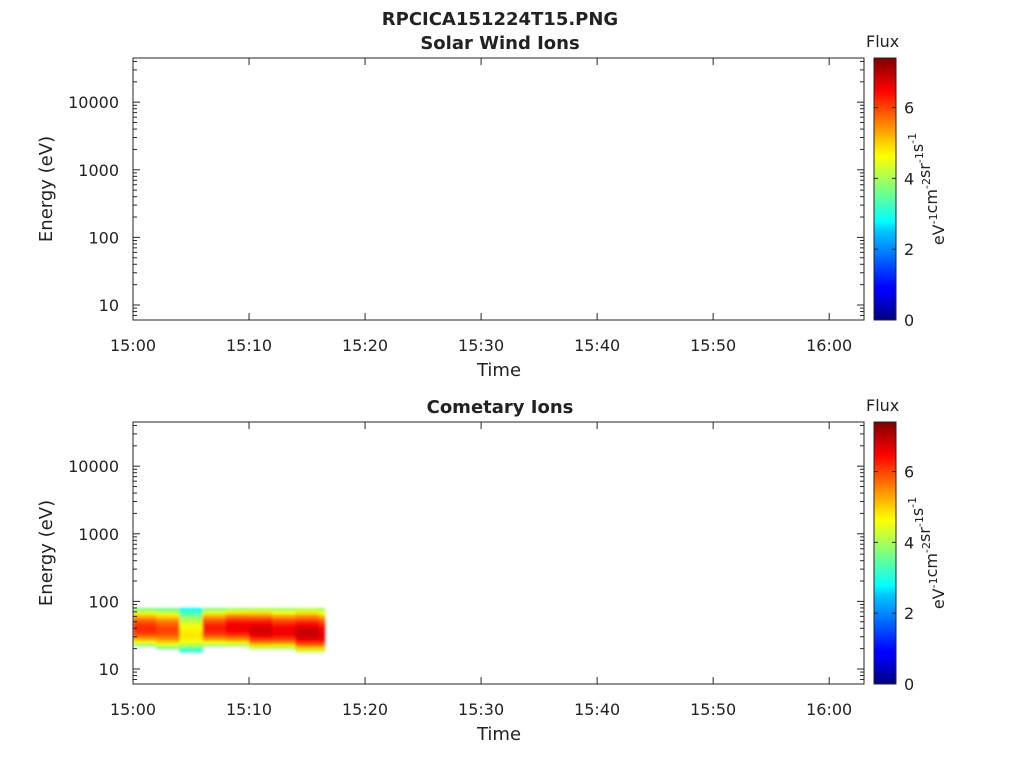 This screenshot has width=1024, height=768. What do you see at coordinates (481, 709) in the screenshot?
I see `x-tick-label: 15:30` at bounding box center [481, 709].